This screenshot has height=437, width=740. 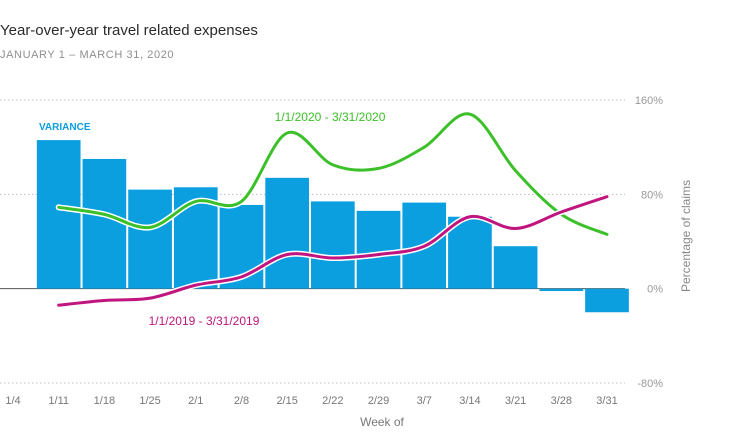 What do you see at coordinates (382, 422) in the screenshot?
I see `x-axis-title: Week of` at bounding box center [382, 422].